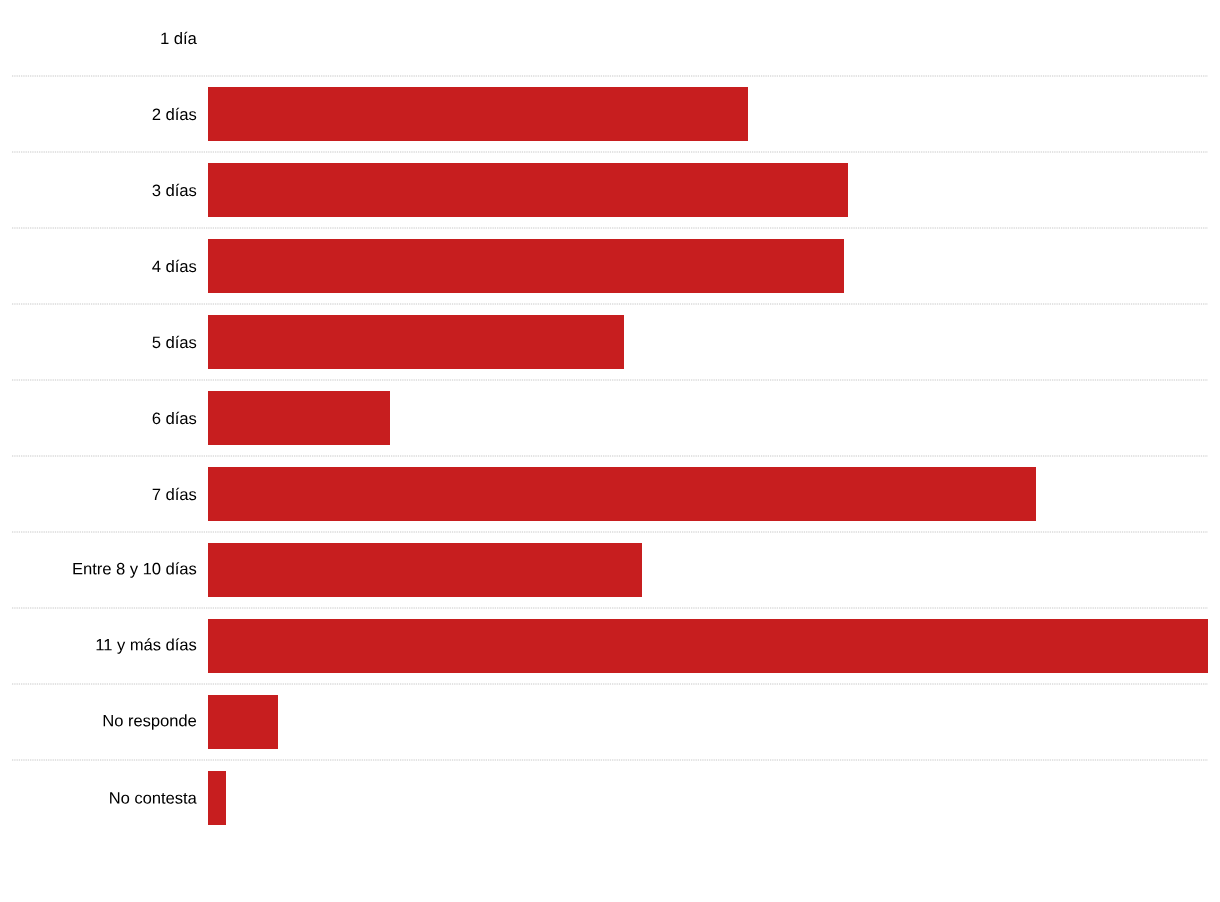 This screenshot has height=902, width=1220. I want to click on y-tick-label: No responde, so click(150, 722).